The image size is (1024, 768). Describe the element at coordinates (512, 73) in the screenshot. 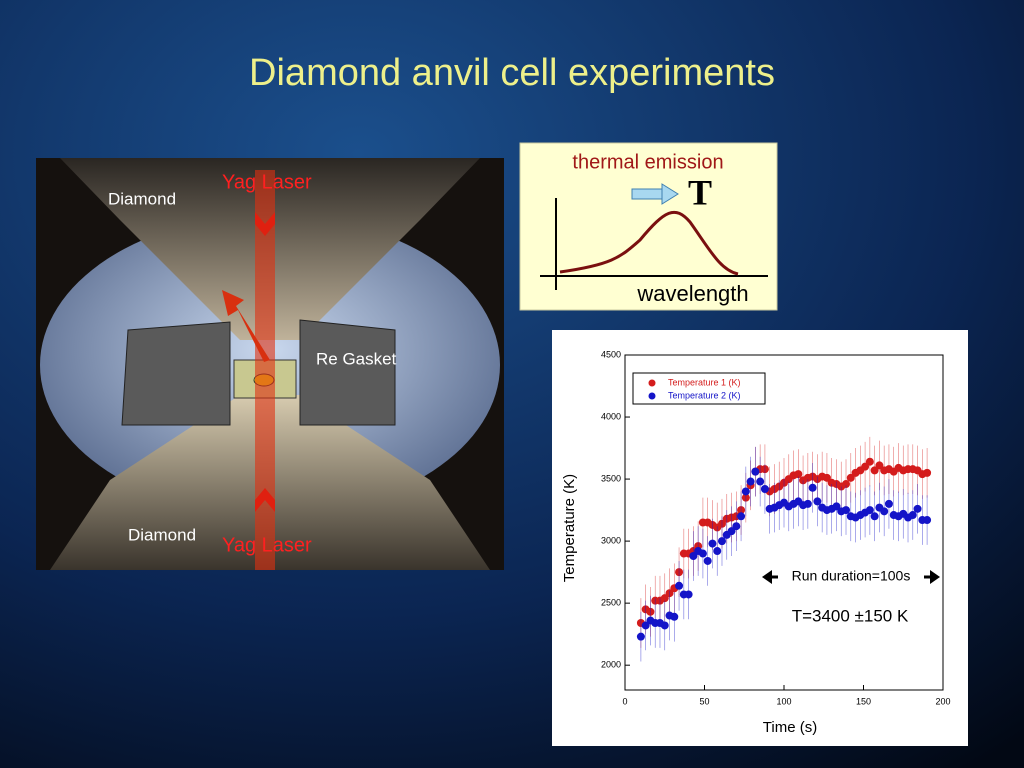

I see `slide-title: Diamond anvil cell experiments` at that location.